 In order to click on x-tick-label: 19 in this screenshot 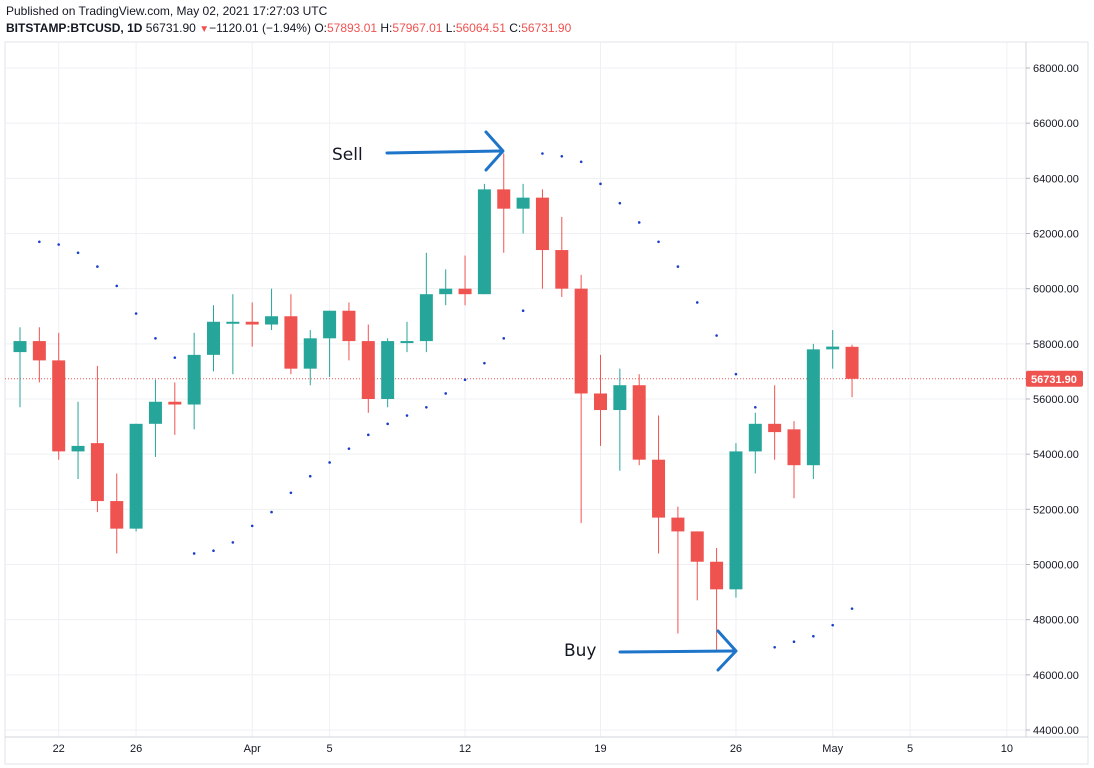, I will do `click(600, 749)`.